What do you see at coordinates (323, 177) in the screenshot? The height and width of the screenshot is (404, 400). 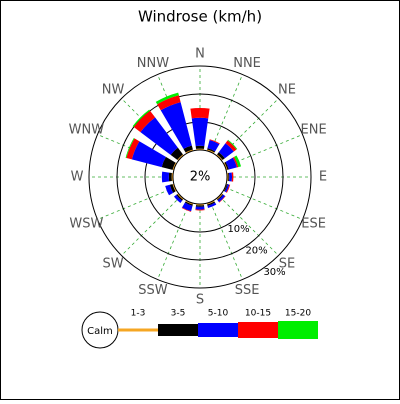 I see `direction-label: E` at bounding box center [323, 177].